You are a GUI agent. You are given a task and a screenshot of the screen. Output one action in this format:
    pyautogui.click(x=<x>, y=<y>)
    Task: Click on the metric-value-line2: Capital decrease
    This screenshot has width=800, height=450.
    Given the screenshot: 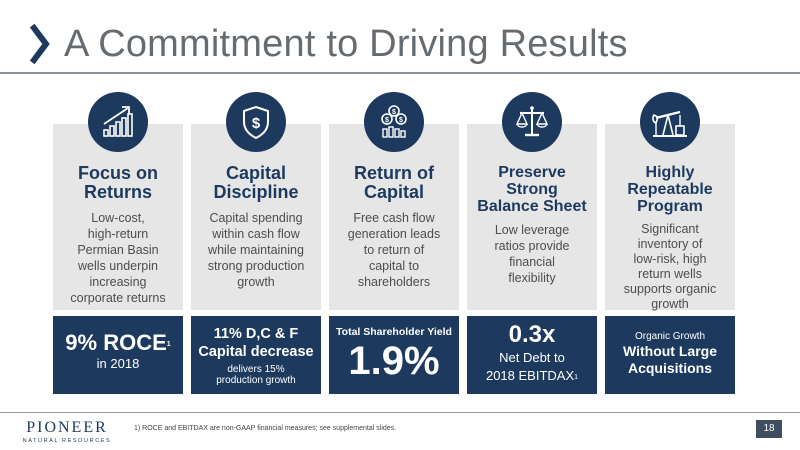 What is the action you would take?
    pyautogui.click(x=256, y=352)
    